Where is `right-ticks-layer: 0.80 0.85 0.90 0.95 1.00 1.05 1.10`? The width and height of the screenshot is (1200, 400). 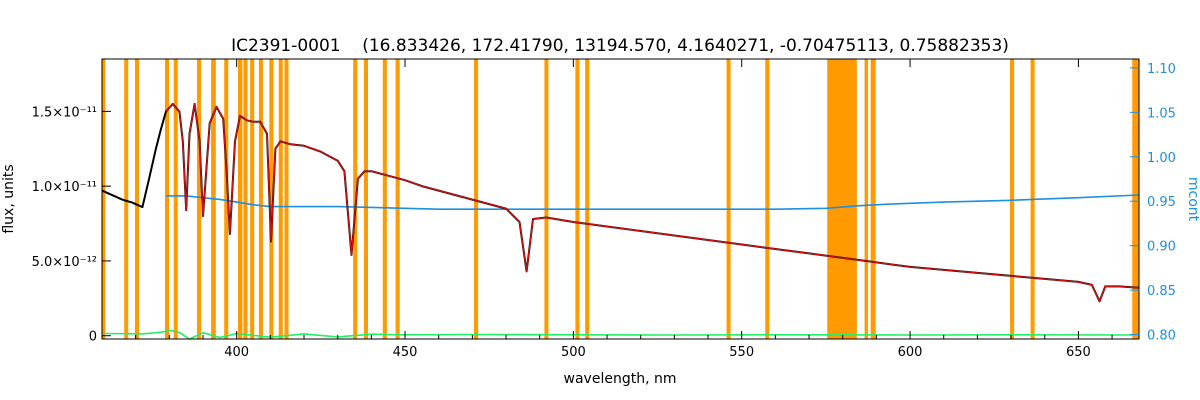 right-ticks-layer: 0.80 0.85 0.90 0.95 1.00 1.05 1.10 is located at coordinates (1153, 203).